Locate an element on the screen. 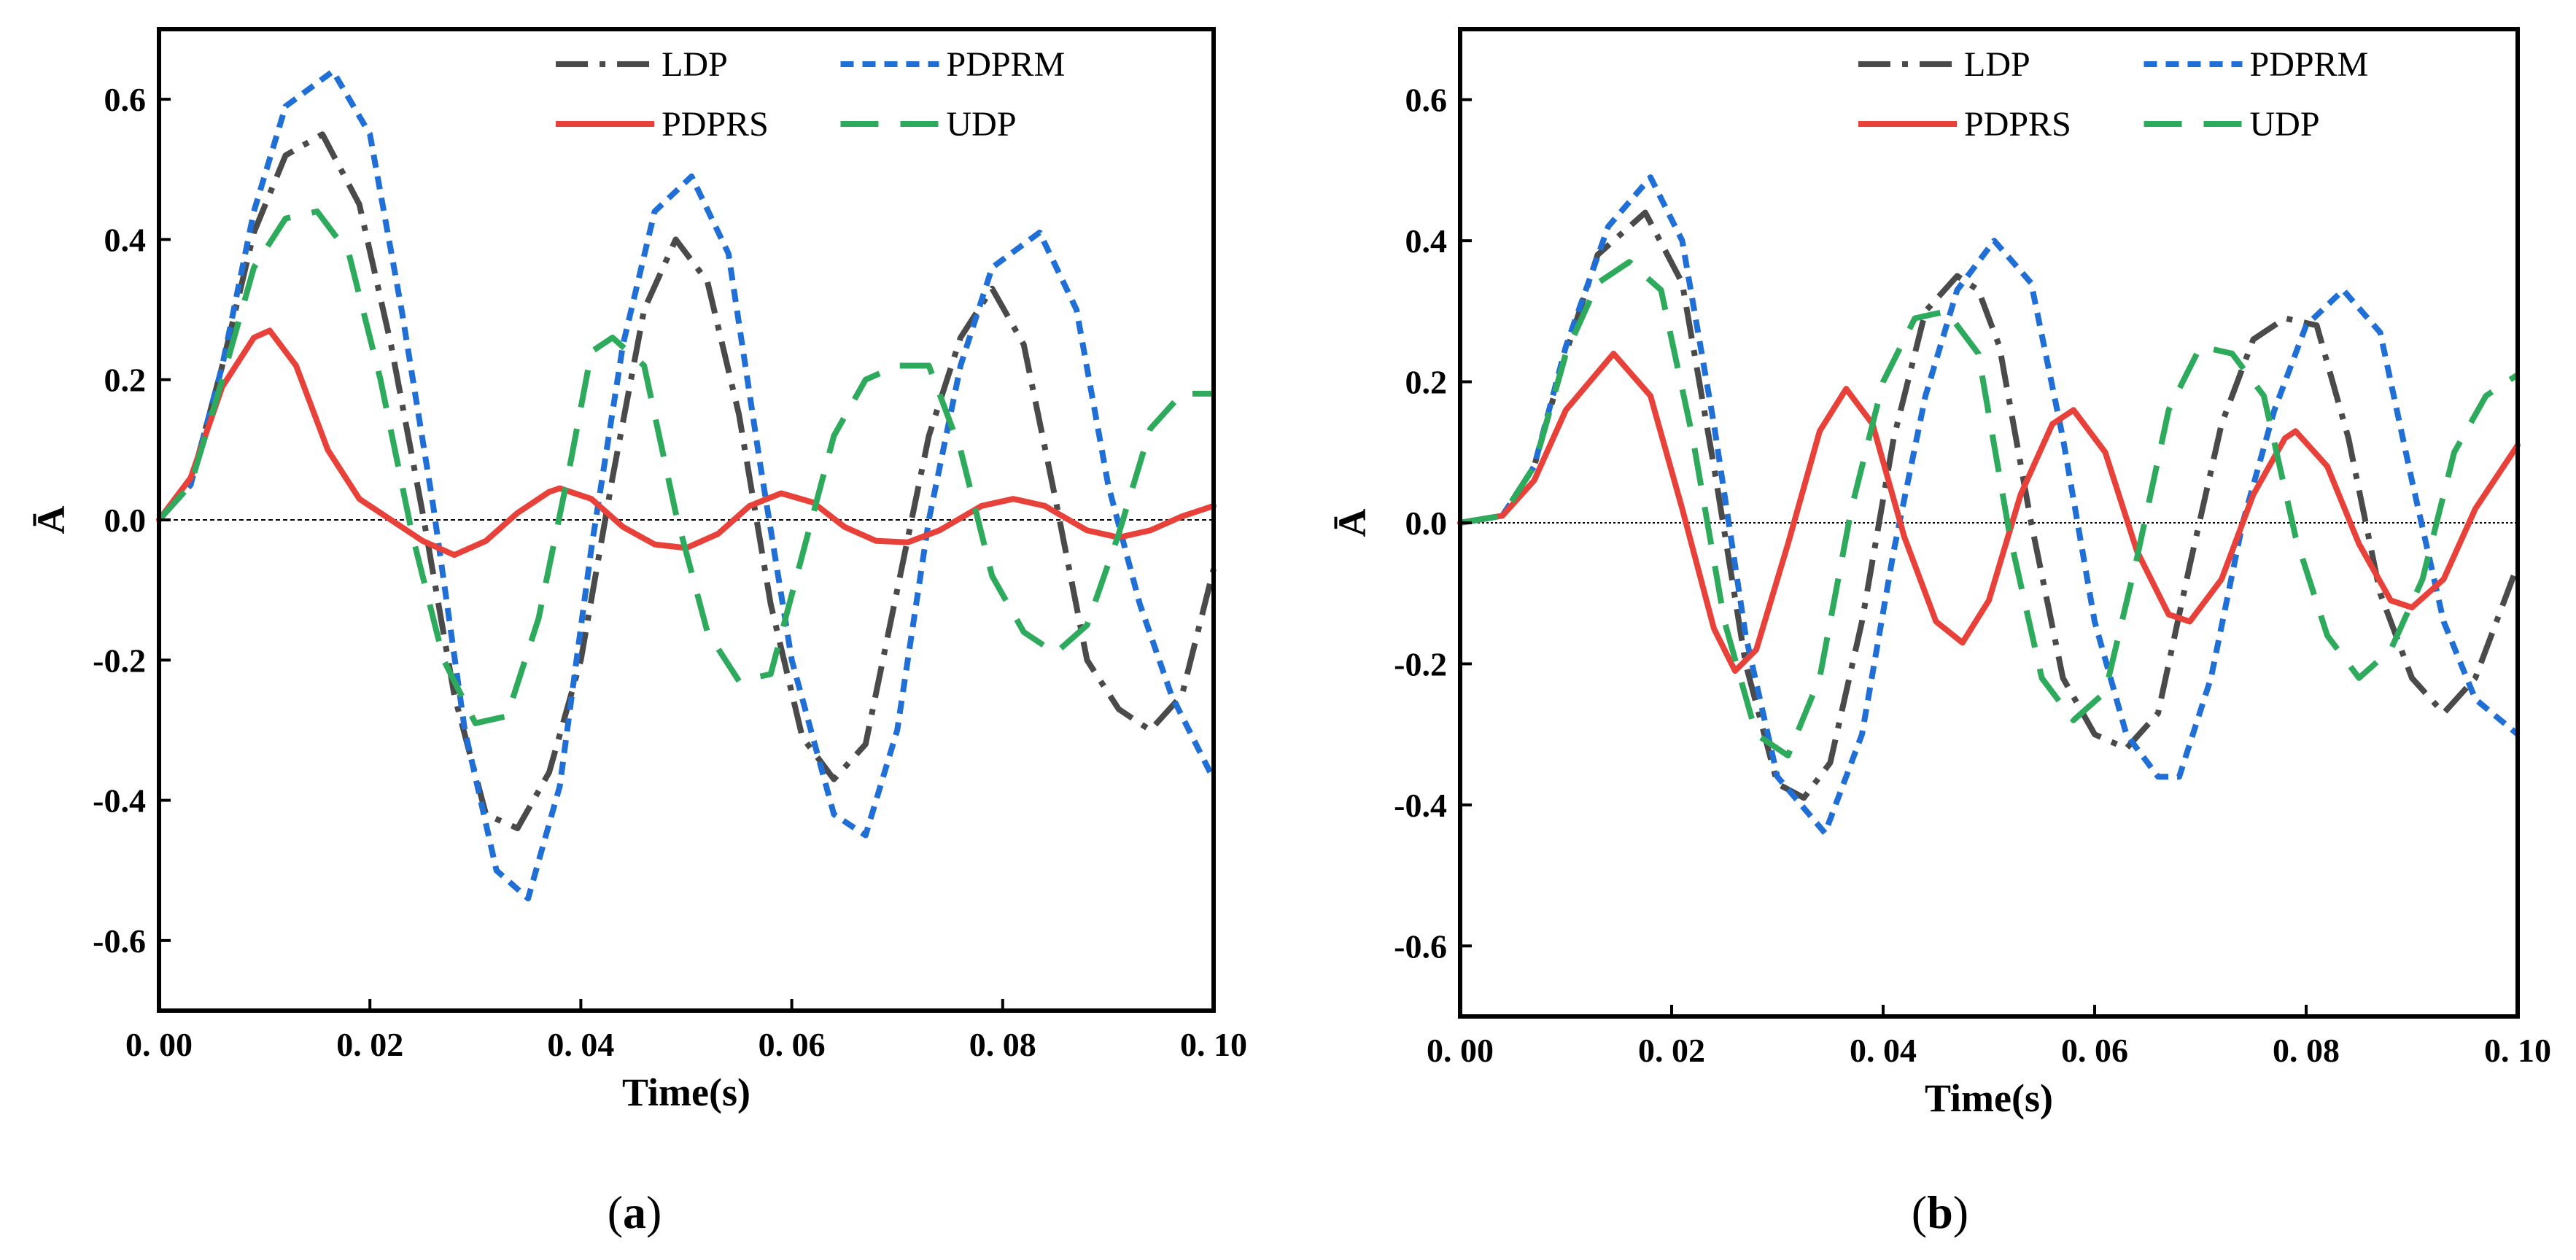 This screenshot has width=2576, height=1260. panel-letter: b is located at coordinates (1940, 1212).